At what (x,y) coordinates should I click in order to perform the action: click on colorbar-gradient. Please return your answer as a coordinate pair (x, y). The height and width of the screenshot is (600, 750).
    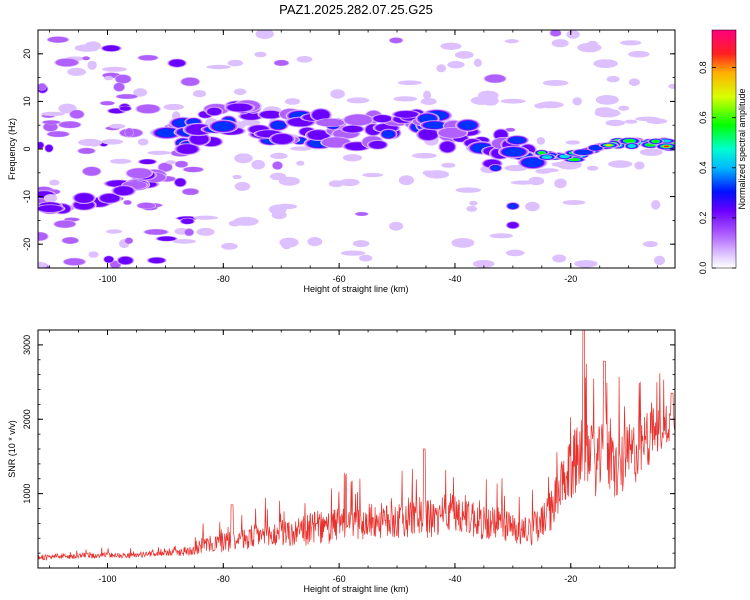
    Looking at the image, I should click on (724, 149).